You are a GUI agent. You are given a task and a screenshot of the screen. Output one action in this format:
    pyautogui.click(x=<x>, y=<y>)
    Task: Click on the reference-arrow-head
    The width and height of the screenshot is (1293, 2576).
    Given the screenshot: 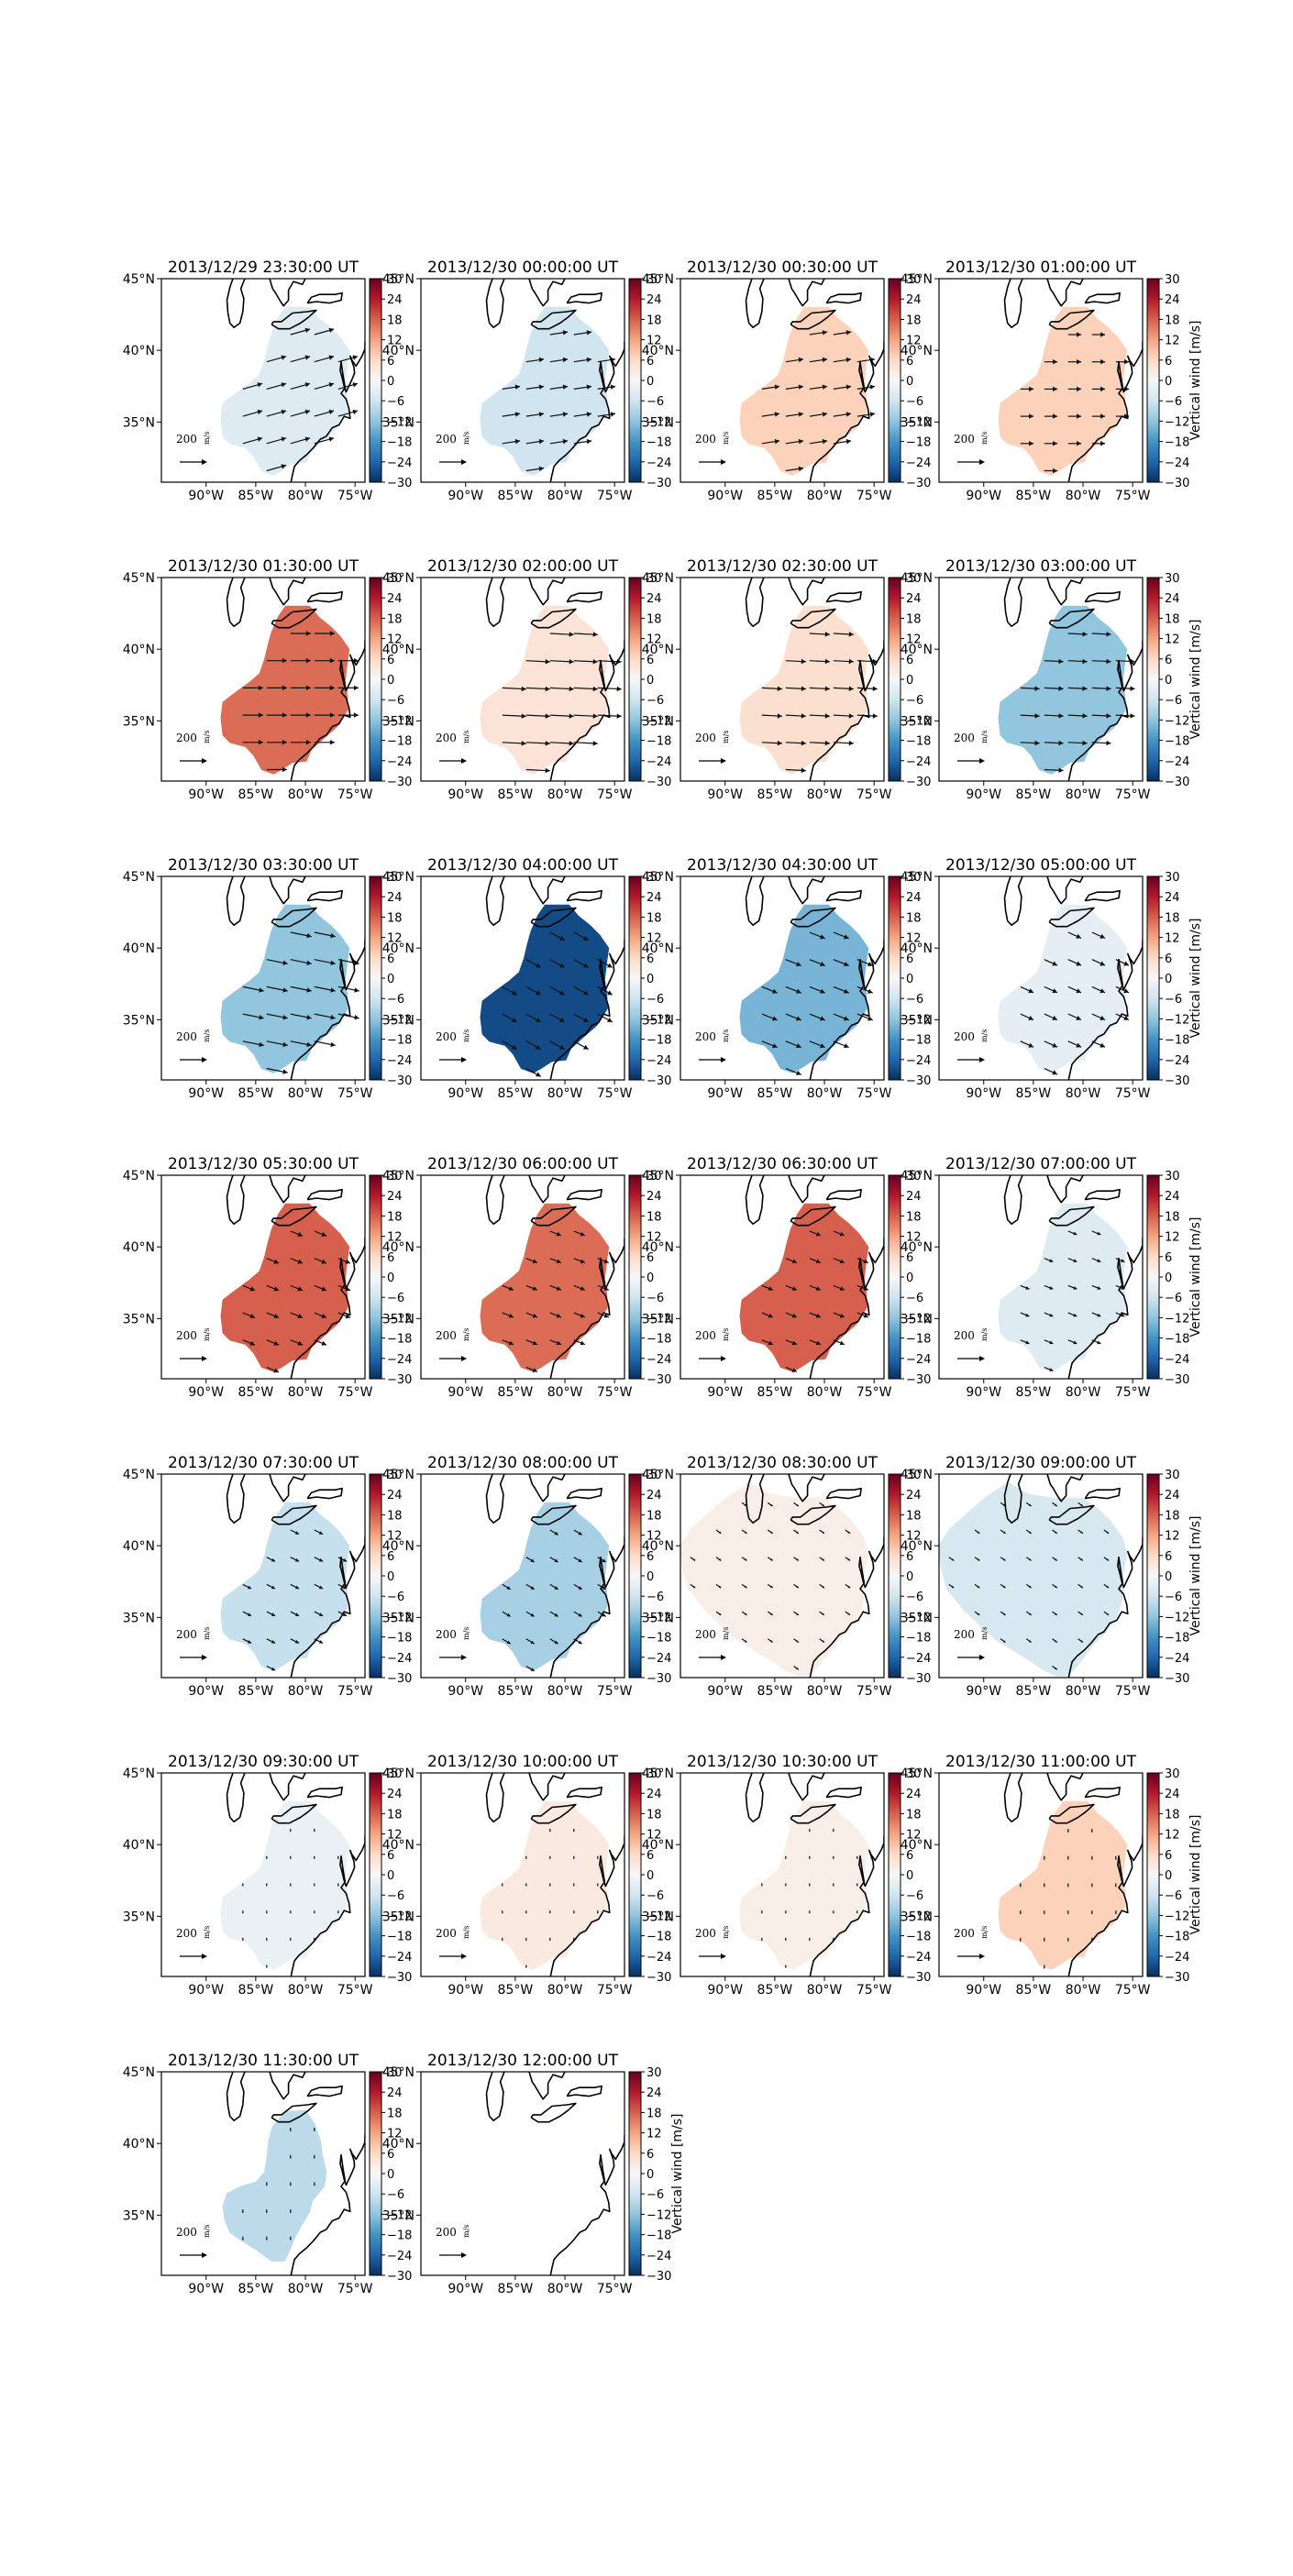 What is the action you would take?
    pyautogui.click(x=723, y=1059)
    